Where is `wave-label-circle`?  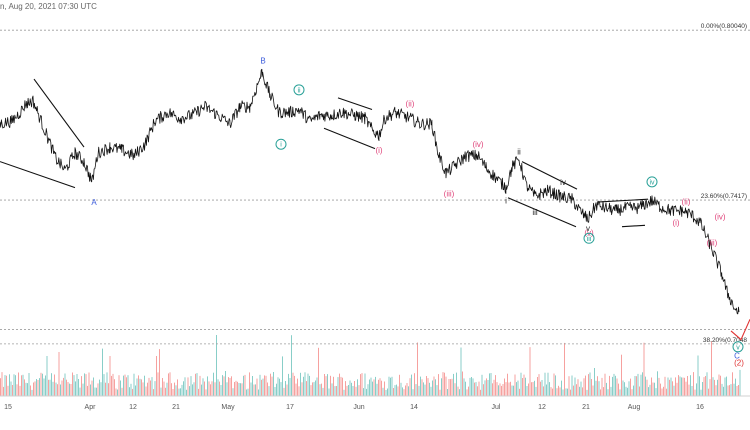
wave-label-circle is located at coordinates (738, 347).